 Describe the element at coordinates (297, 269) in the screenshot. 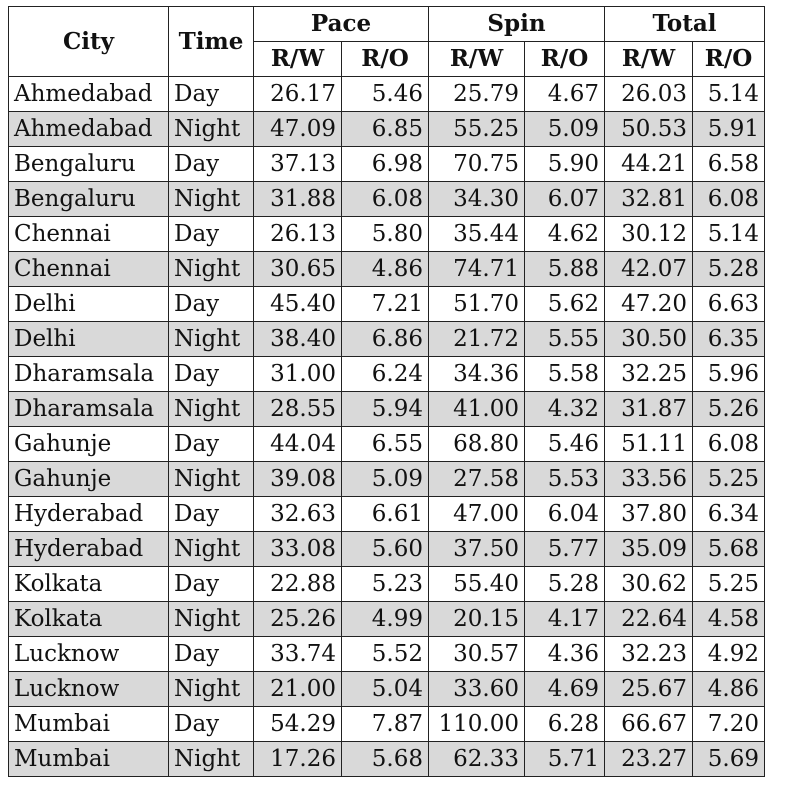

I see `cell-pace-rw: 30.65` at that location.